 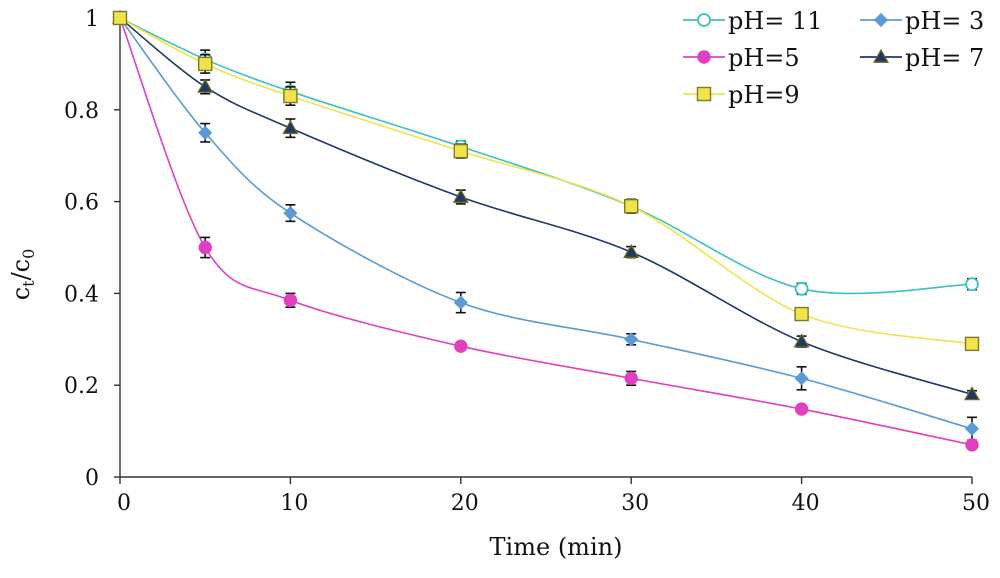 I want to click on x-axis-title: Time (min), so click(x=556, y=547).